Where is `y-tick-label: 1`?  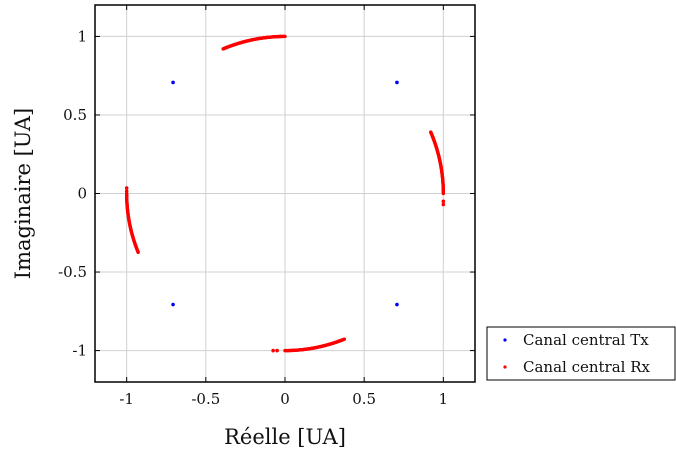
y-tick-label: 1 is located at coordinates (82, 36).